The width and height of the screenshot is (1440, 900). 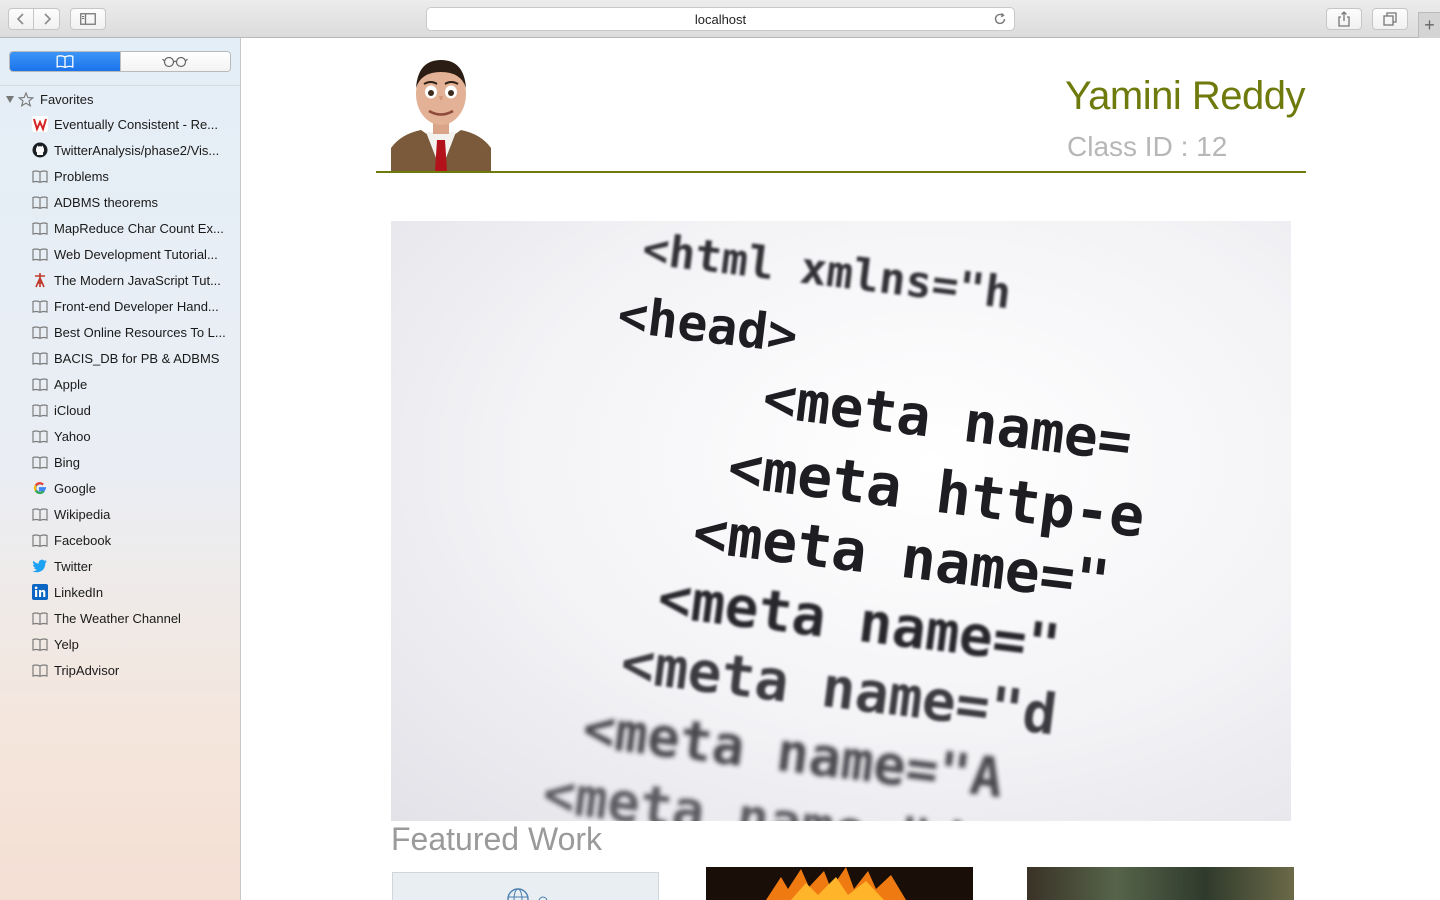 I want to click on tab-overview-button, so click(x=1390, y=19).